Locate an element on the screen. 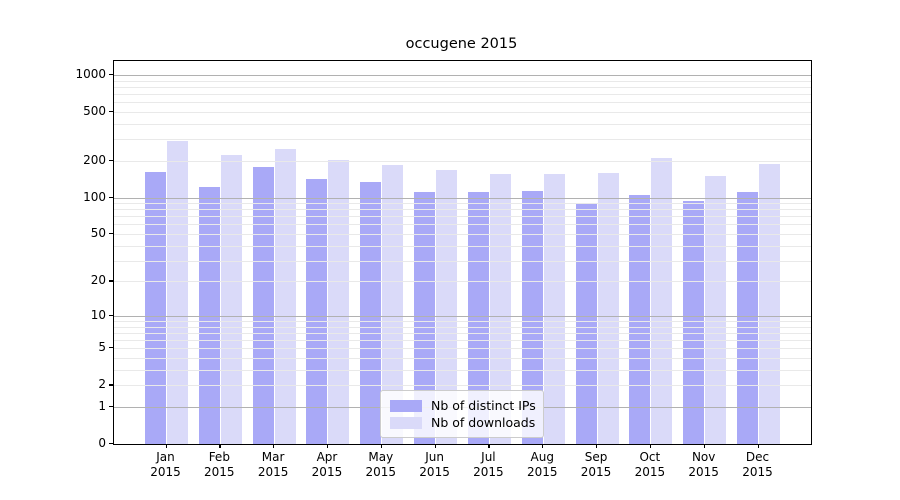 This screenshot has width=900, height=500. x-tick-label-jul: Jul 2015 is located at coordinates (488, 465).